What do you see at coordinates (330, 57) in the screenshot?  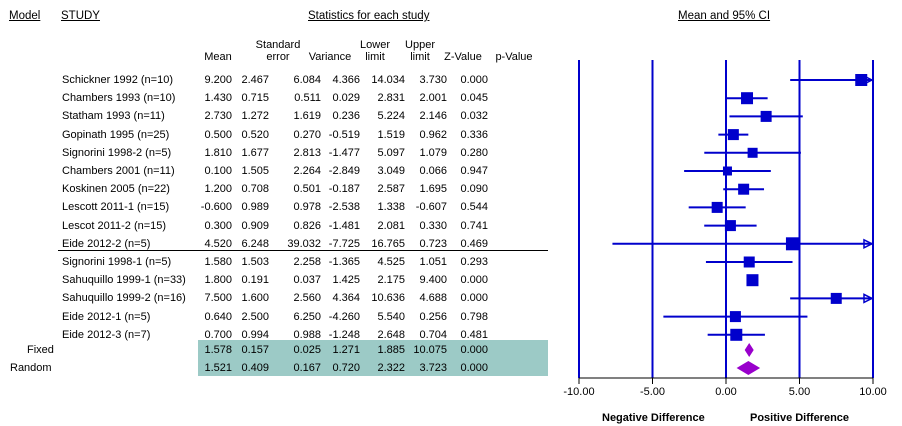 I see `column-header: Variance` at bounding box center [330, 57].